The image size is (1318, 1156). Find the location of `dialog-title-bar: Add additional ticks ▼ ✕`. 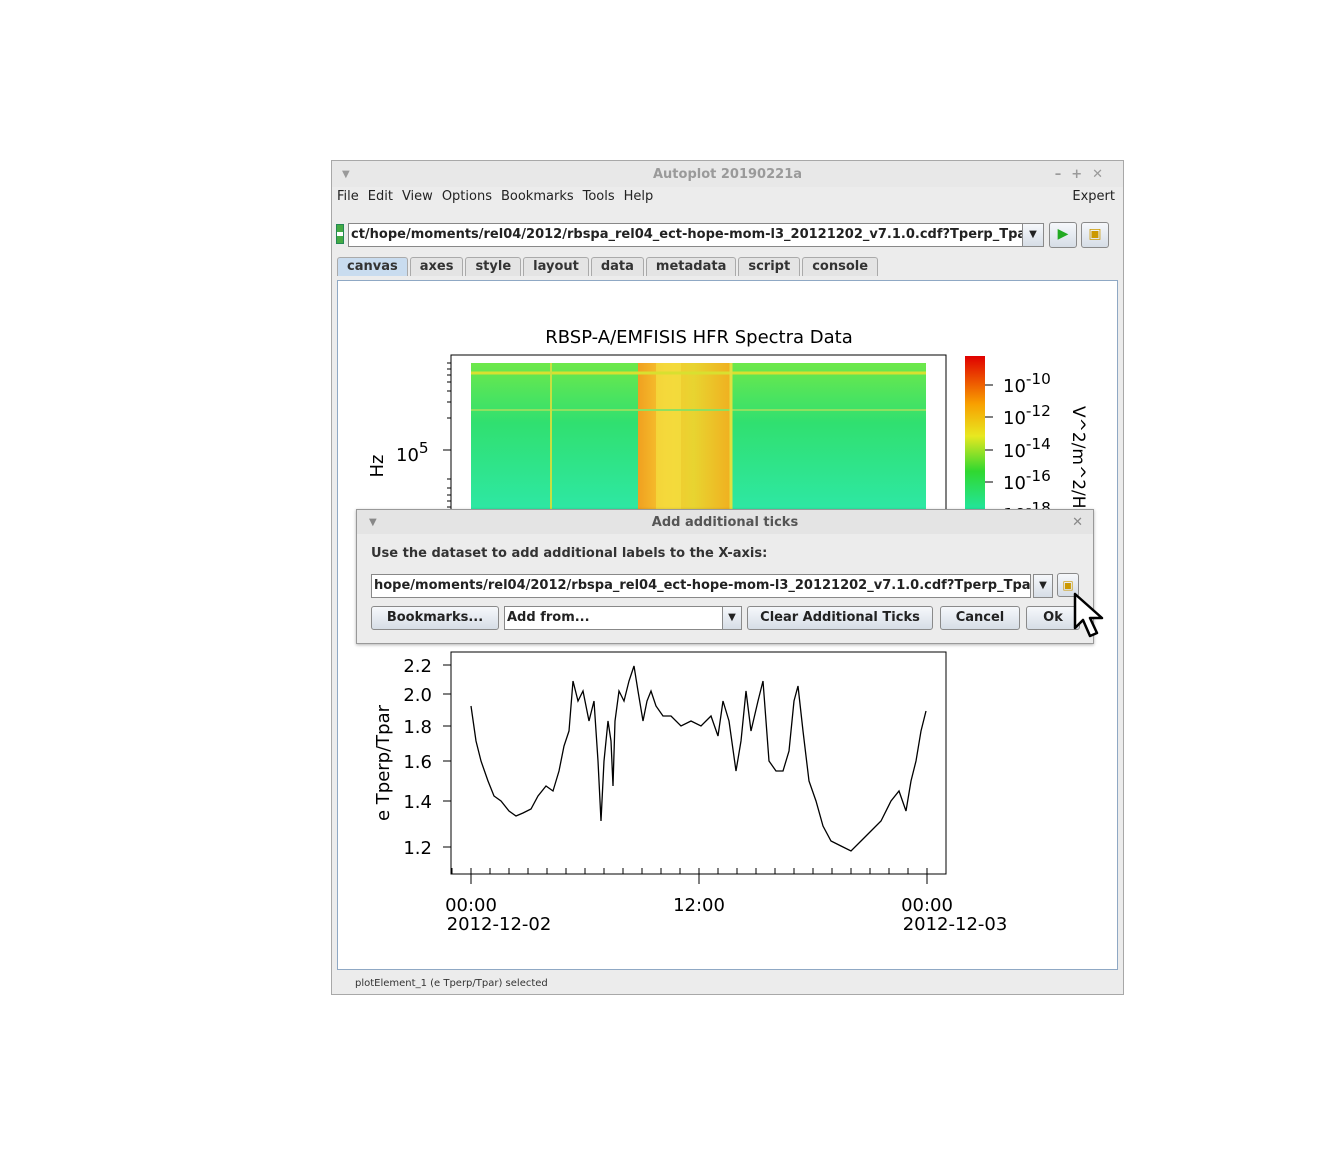

dialog-title-bar: Add additional ticks ▼ ✕ is located at coordinates (725, 522).